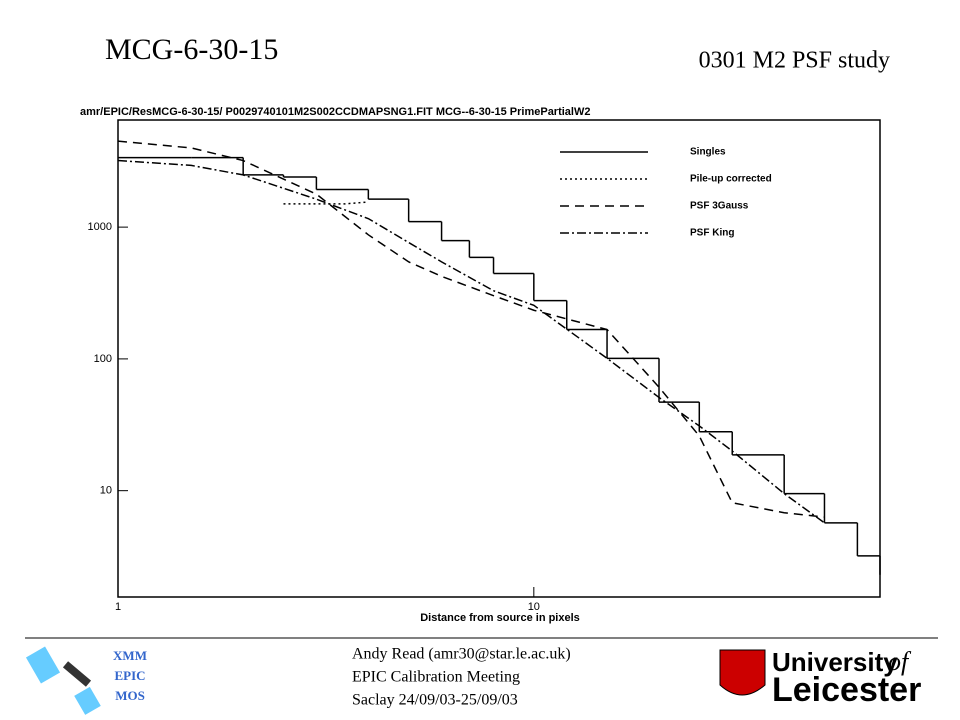 This screenshot has width=960, height=720. What do you see at coordinates (719, 206) in the screenshot?
I see `legend-label: PSF 3Gauss` at bounding box center [719, 206].